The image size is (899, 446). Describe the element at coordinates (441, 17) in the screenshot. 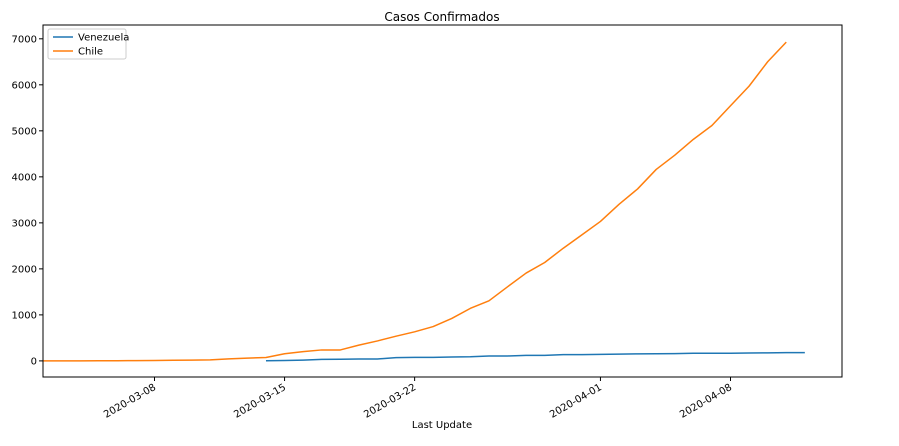

I see `chart-title: Casos Confirmados` at that location.